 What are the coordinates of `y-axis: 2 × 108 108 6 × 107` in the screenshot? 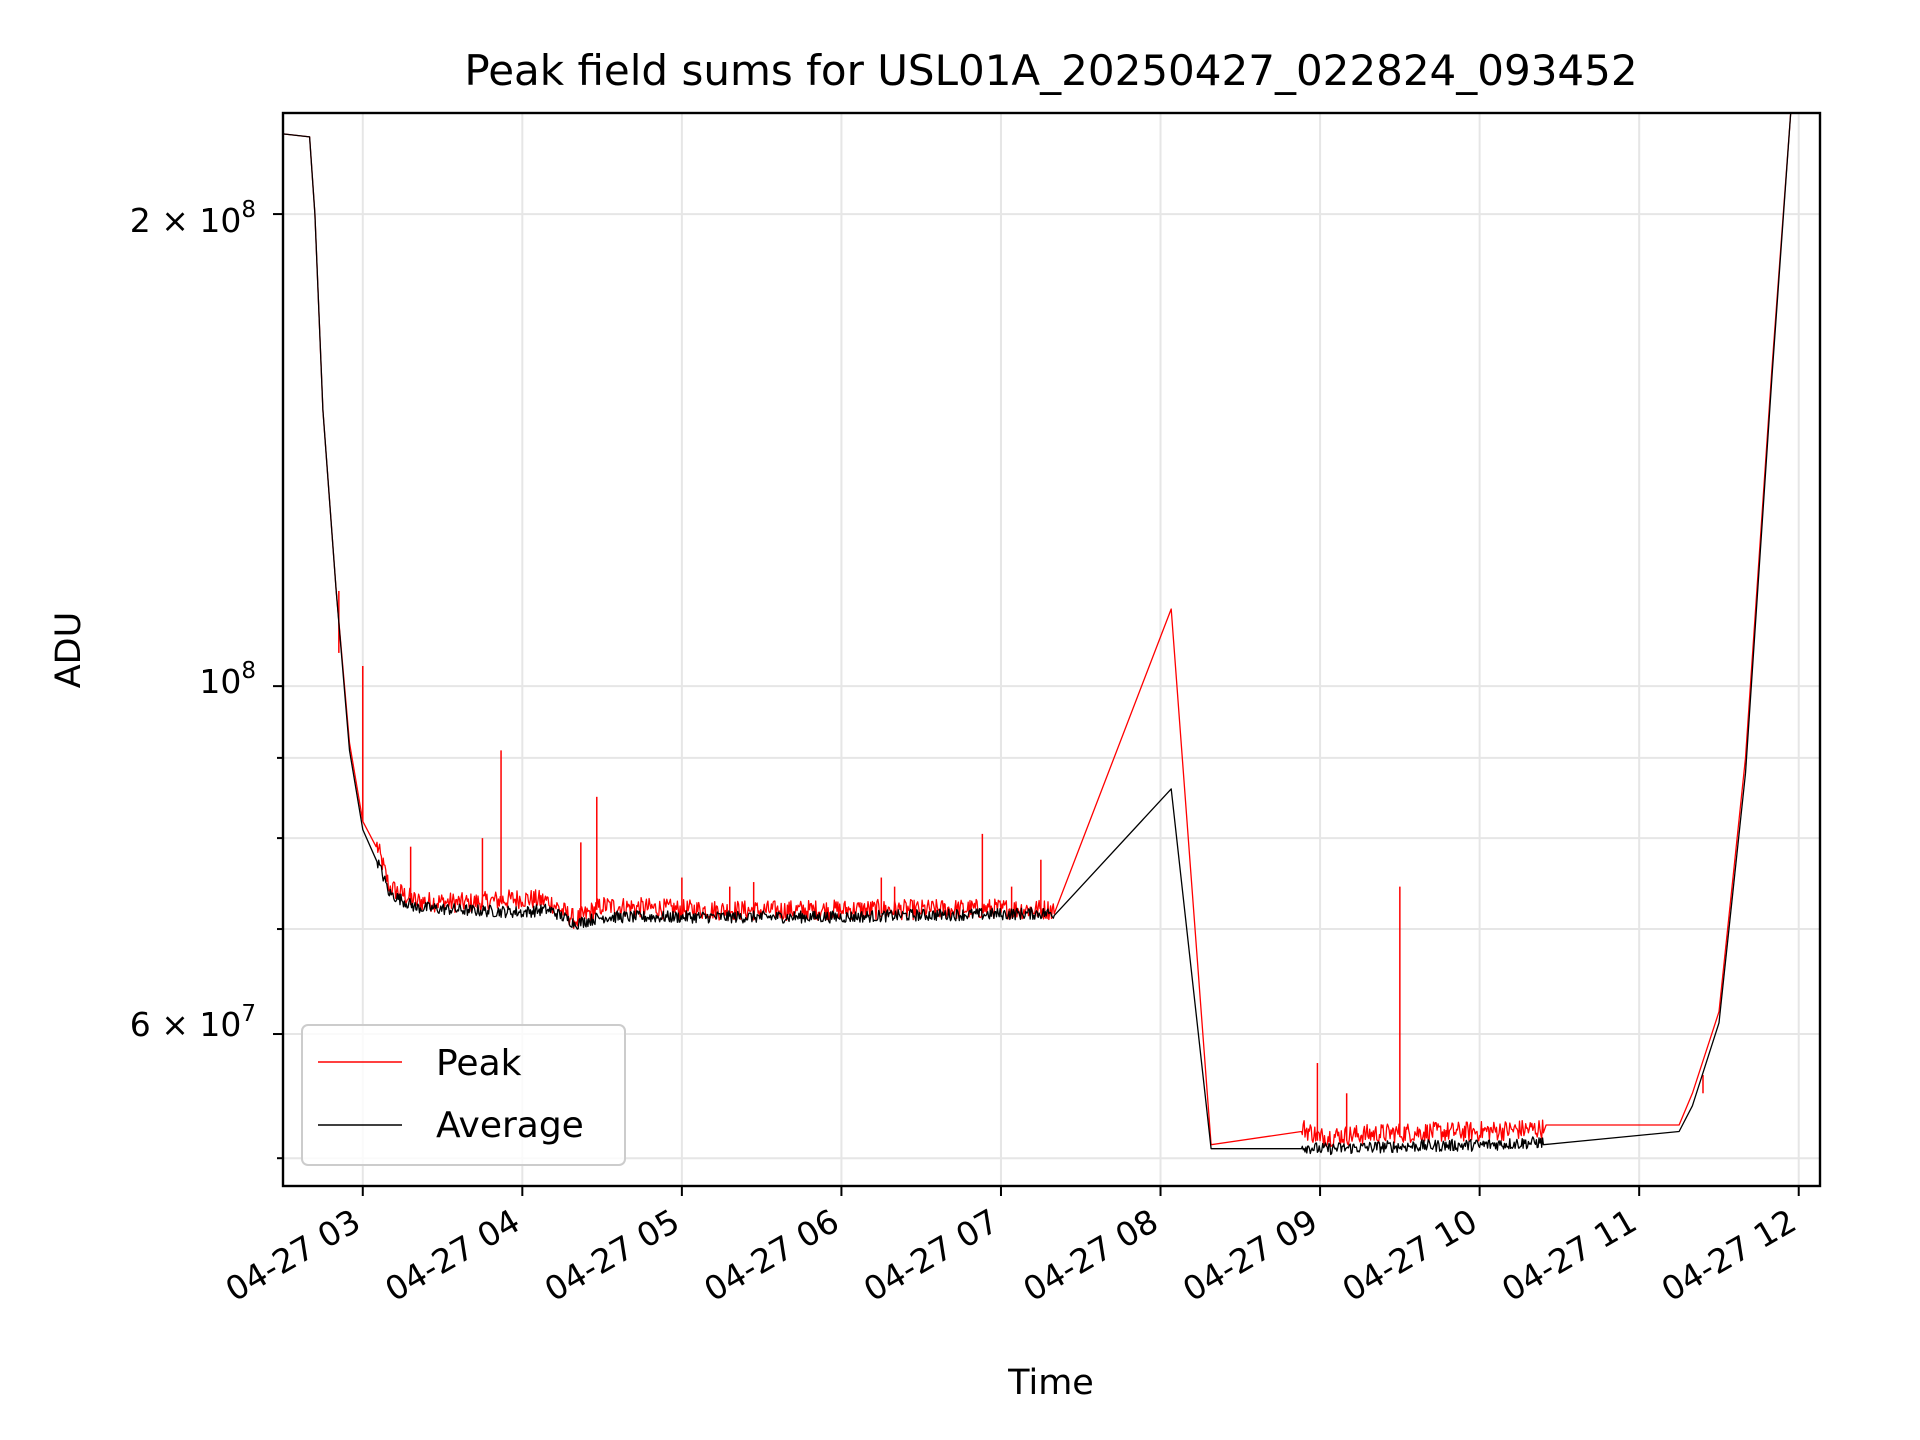 It's located at (206, 678).